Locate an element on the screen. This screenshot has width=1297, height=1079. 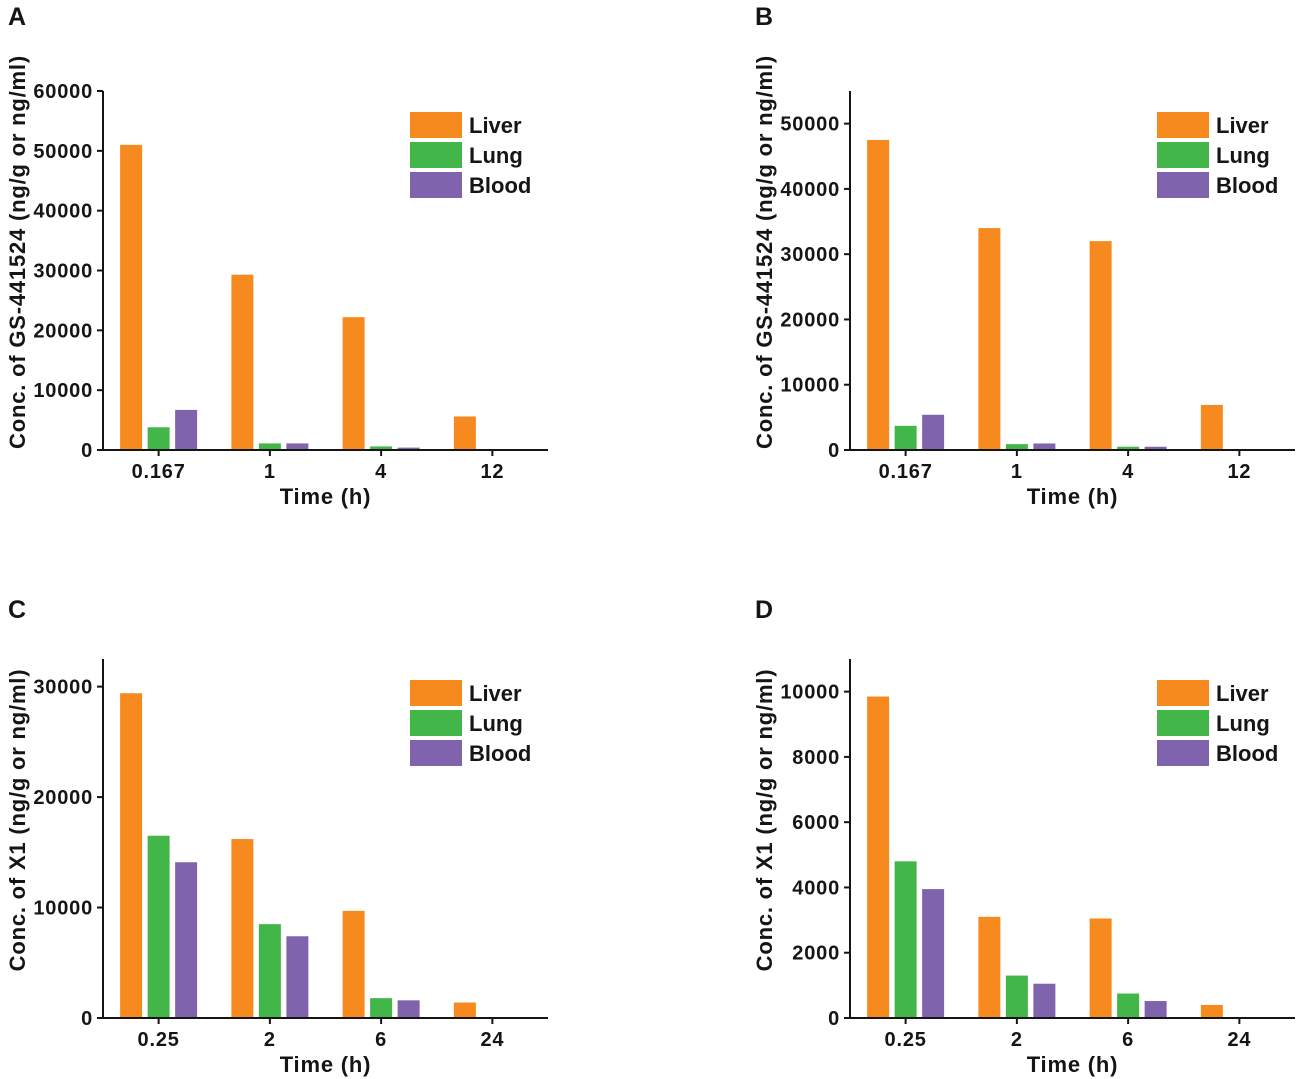
x-tick-label: 24 is located at coordinates (1239, 1040).